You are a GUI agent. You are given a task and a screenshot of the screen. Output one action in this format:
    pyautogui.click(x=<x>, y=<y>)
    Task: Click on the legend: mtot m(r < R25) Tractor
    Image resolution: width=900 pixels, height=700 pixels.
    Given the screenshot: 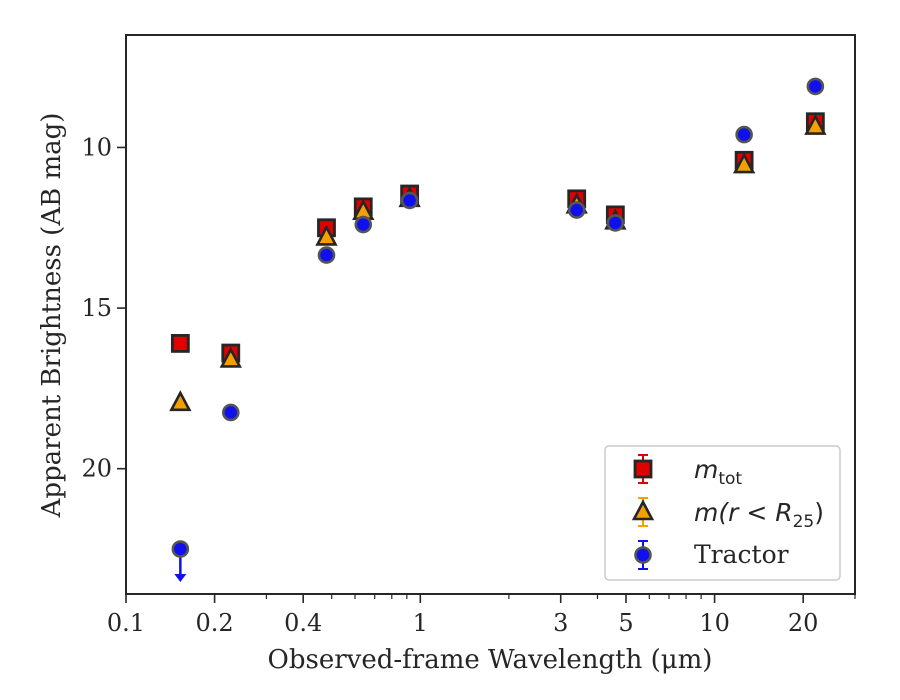 What is the action you would take?
    pyautogui.click(x=722, y=513)
    